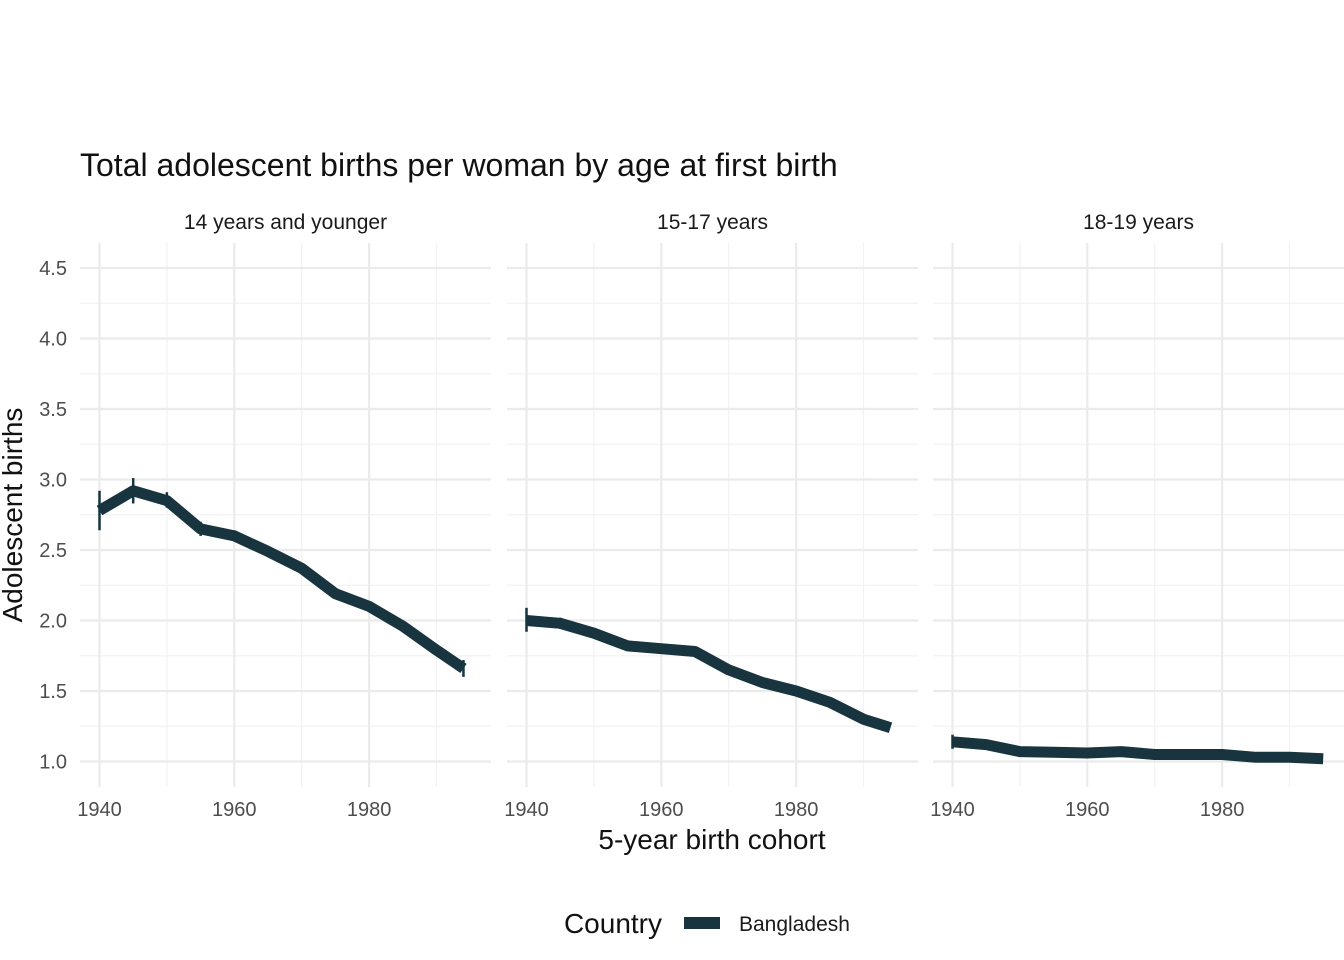  What do you see at coordinates (613, 923) in the screenshot?
I see `legend-title: Country` at bounding box center [613, 923].